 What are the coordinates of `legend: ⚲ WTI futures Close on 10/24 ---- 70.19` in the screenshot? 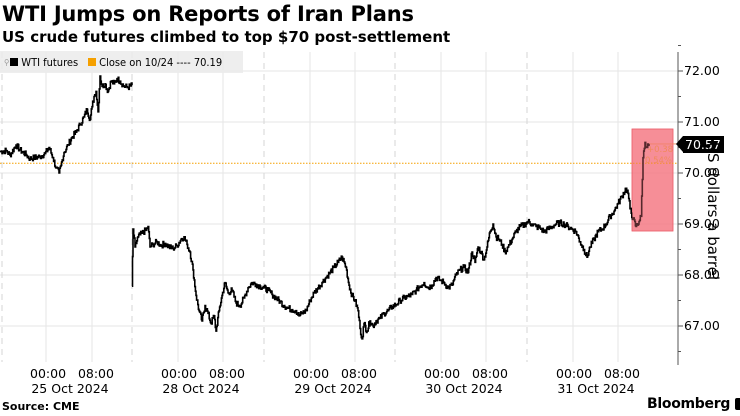 It's located at (121, 62).